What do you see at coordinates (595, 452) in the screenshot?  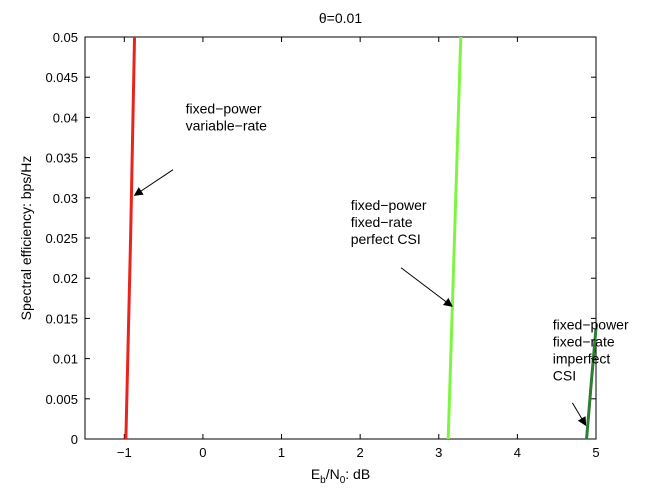 I see `x-tick-label: 5` at bounding box center [595, 452].